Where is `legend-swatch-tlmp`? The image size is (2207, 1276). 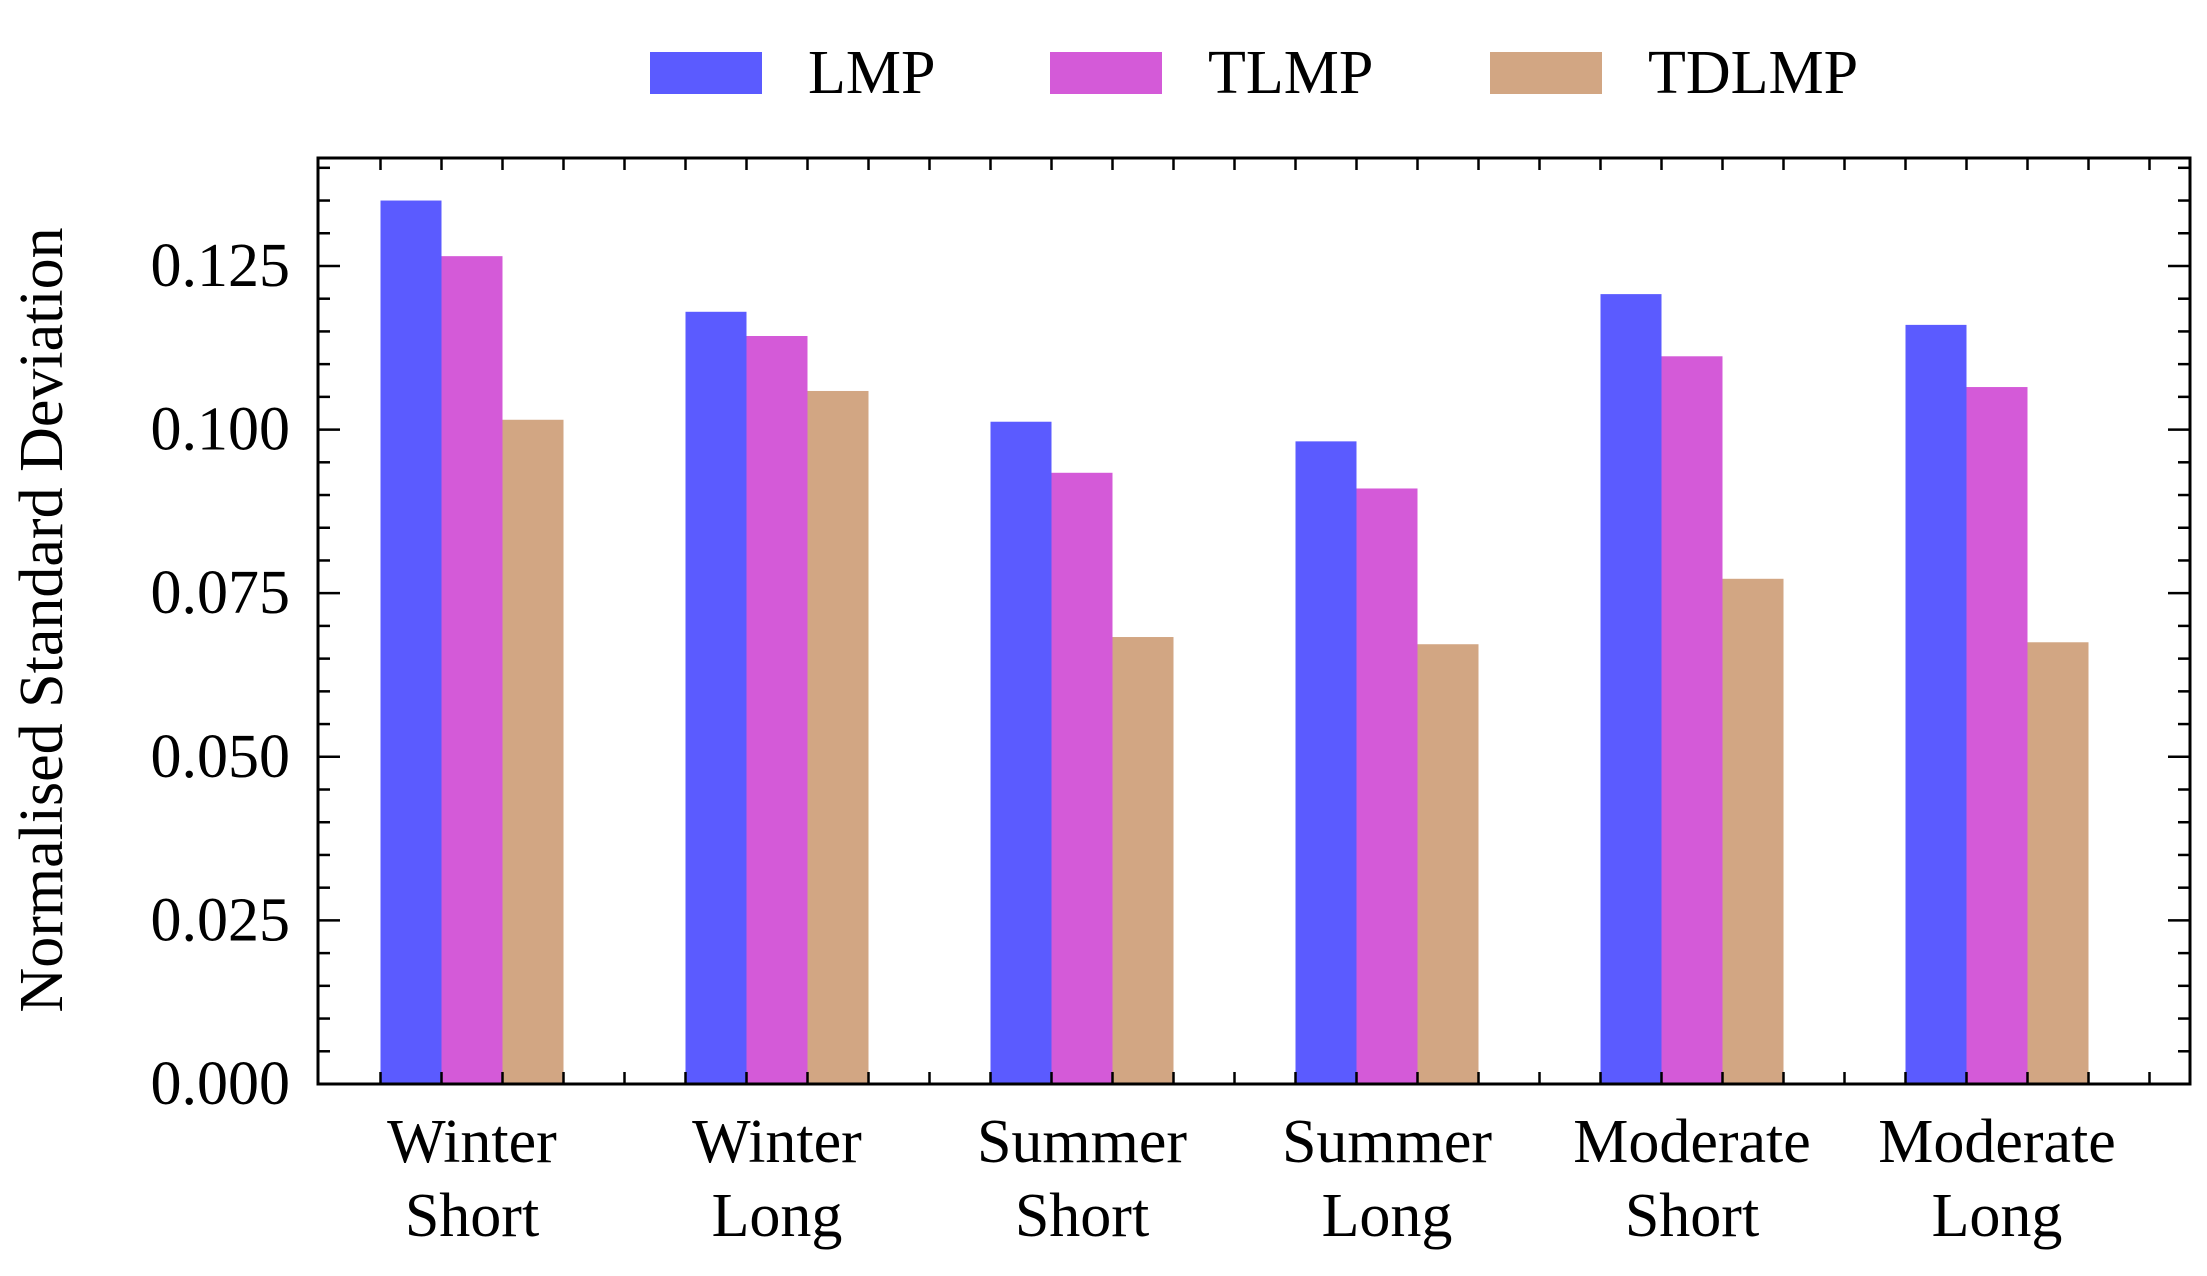 legend-swatch-tlmp is located at coordinates (1106, 73).